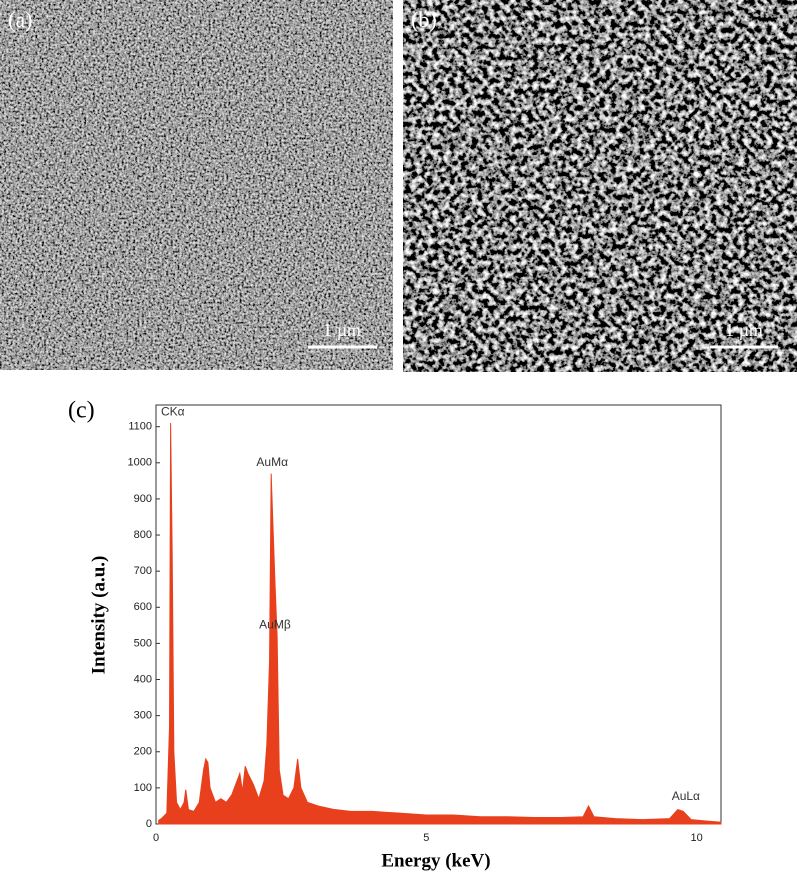  I want to click on peak-label: CKα, so click(173, 411).